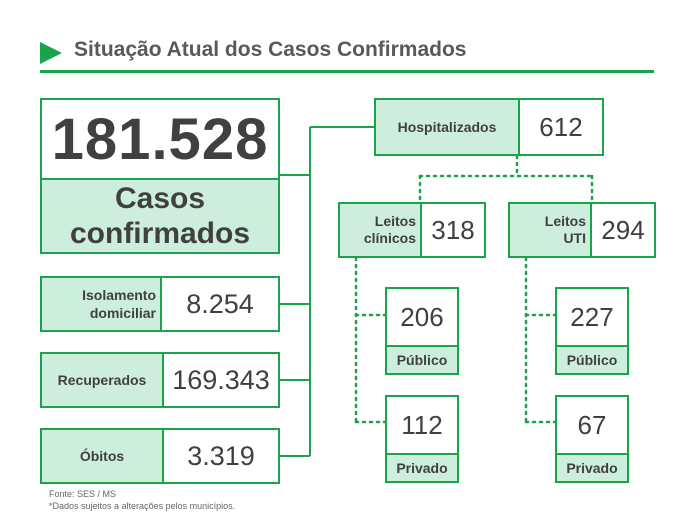  What do you see at coordinates (592, 467) in the screenshot?
I see `uti-privado-label: Privado` at bounding box center [592, 467].